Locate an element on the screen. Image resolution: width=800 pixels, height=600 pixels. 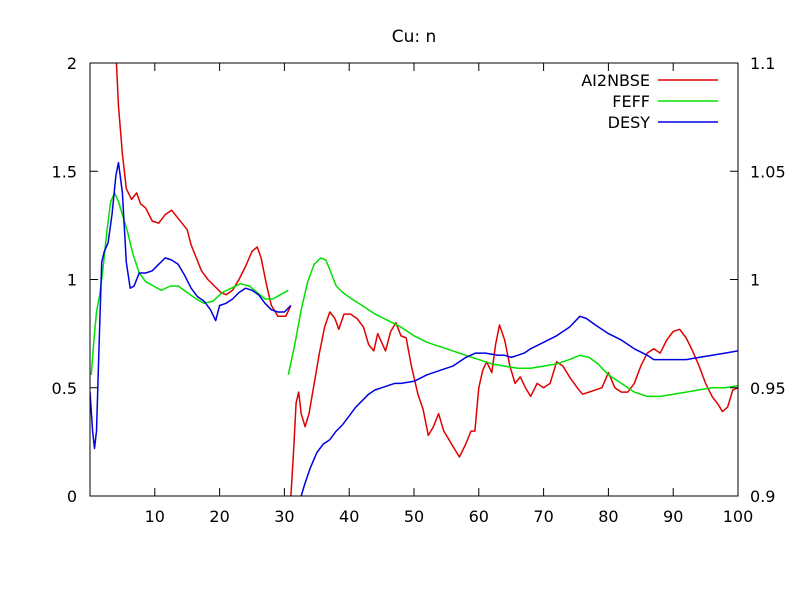
legend: AI2NBSE FEFF DESY is located at coordinates (649, 101).